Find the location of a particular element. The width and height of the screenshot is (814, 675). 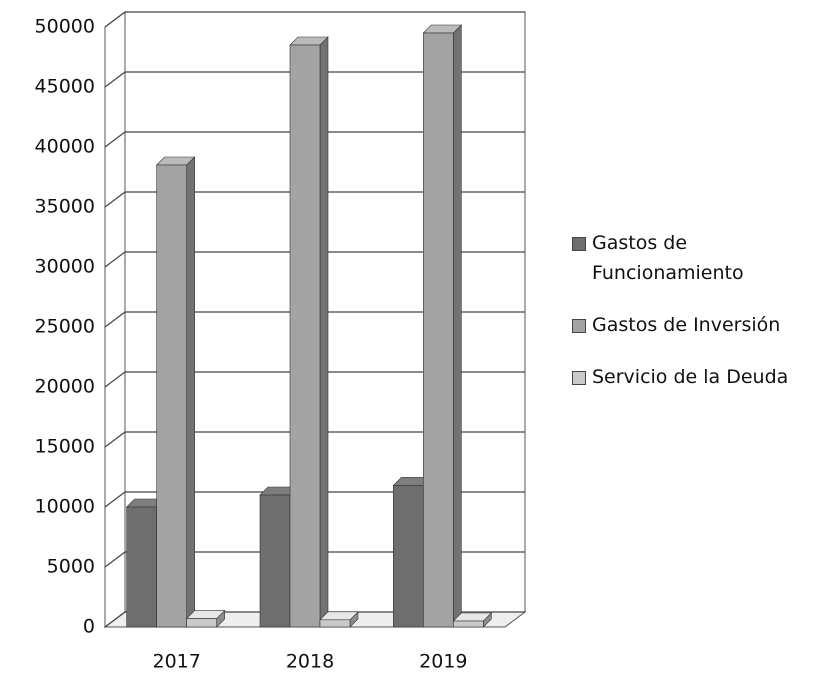

y-tick-label: 5000 is located at coordinates (71, 567).